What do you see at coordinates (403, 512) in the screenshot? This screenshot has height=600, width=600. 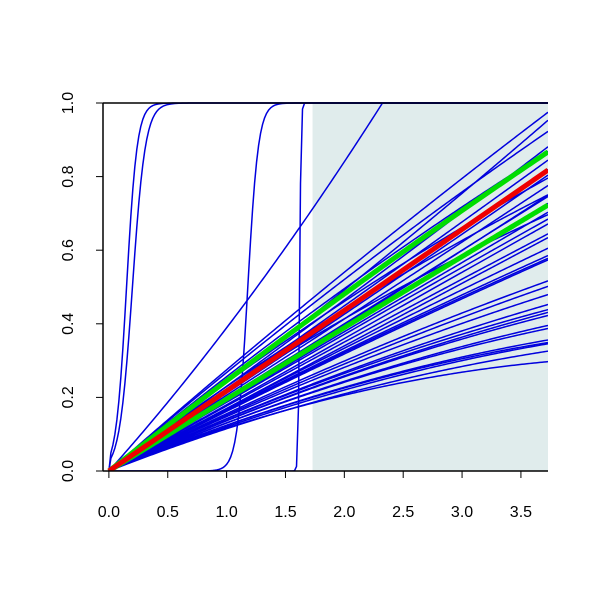 I see `x-tick-label-5: 2.5` at bounding box center [403, 512].